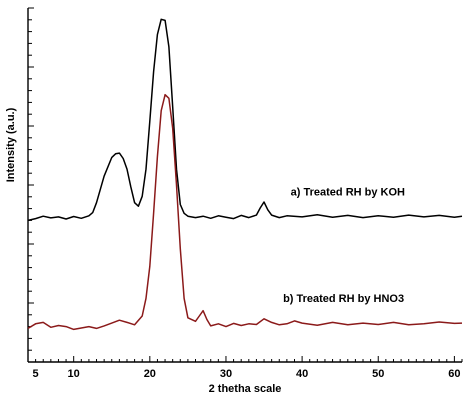  I want to click on x-axis-ticks: 5 10 20 30 40 50 60, so click(245, 368).